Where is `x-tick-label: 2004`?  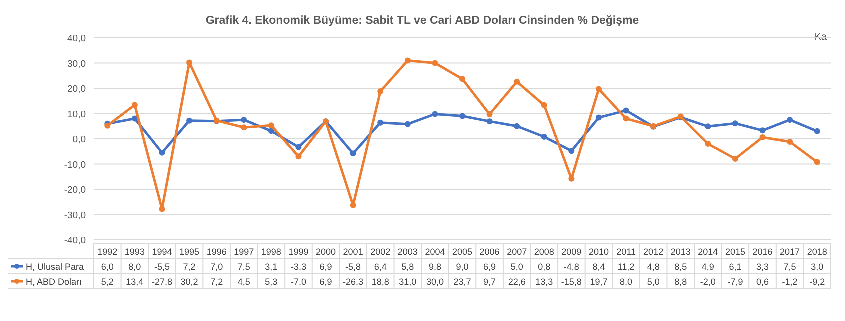
x-tick-label: 2004 is located at coordinates (435, 252).